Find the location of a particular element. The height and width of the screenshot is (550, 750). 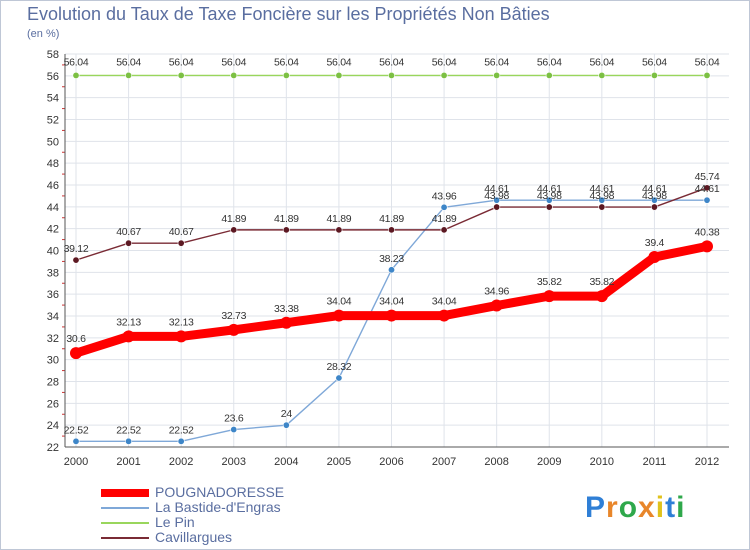

legend-swatch is located at coordinates (125, 508).